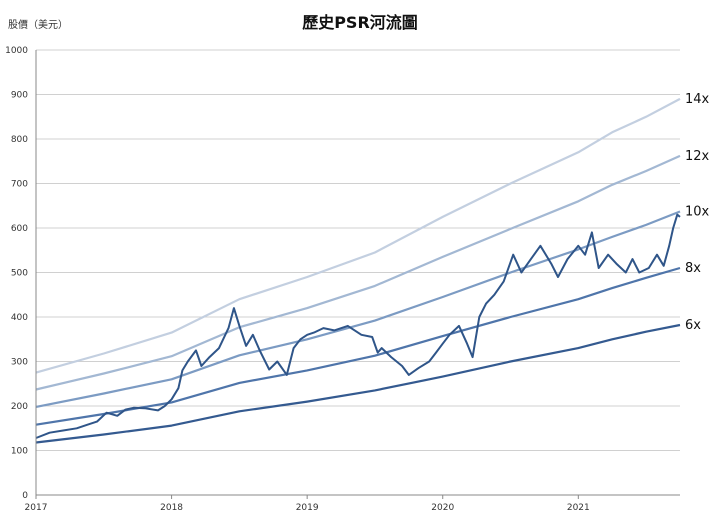 This screenshot has width=720, height=520. What do you see at coordinates (578, 508) in the screenshot?
I see `x-tick-label: 2021` at bounding box center [578, 508].